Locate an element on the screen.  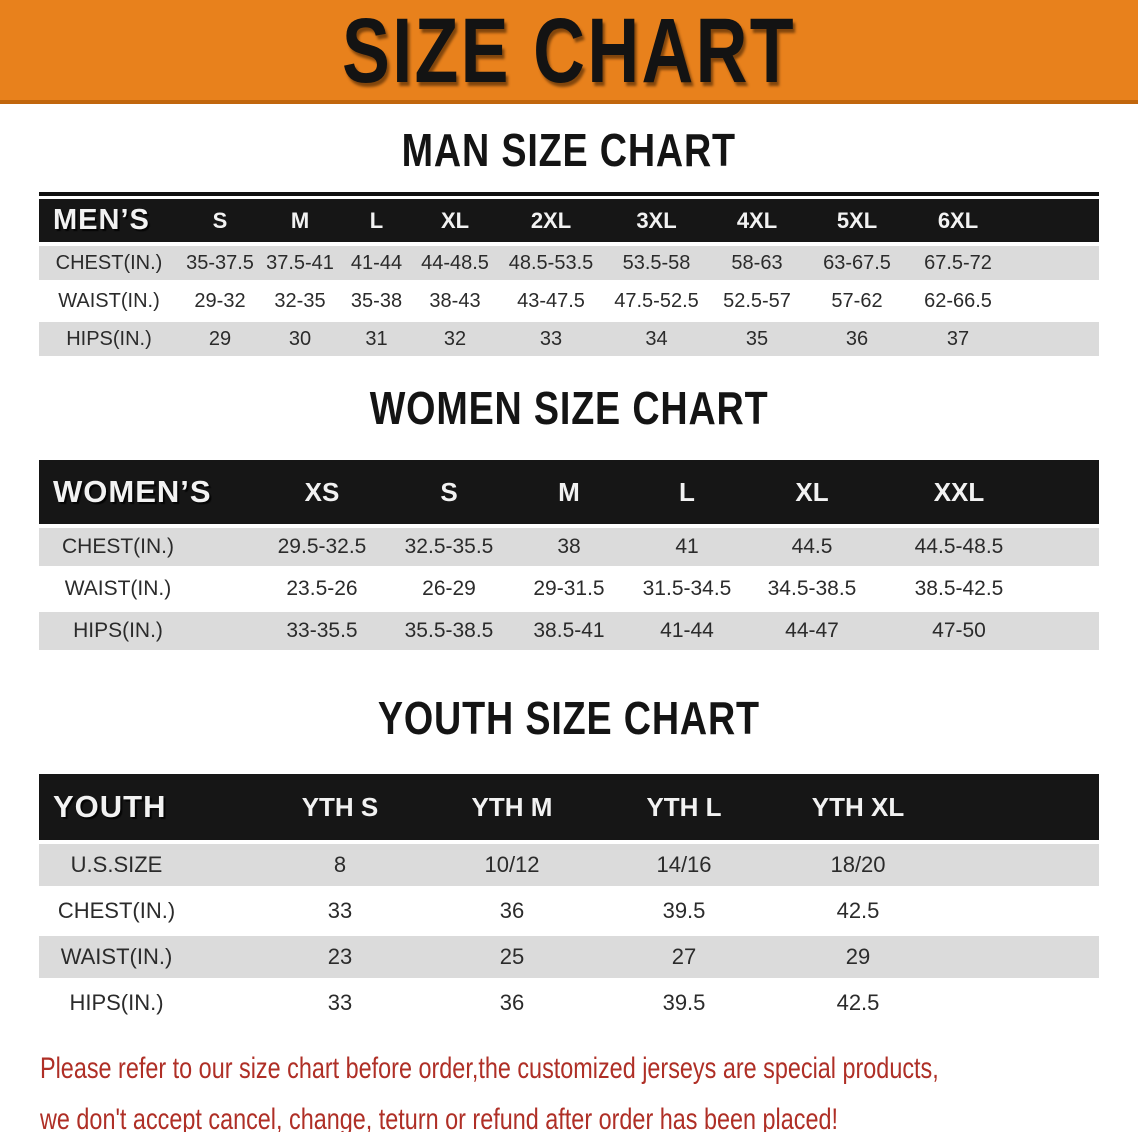
value-cell: 37 is located at coordinates (958, 340).